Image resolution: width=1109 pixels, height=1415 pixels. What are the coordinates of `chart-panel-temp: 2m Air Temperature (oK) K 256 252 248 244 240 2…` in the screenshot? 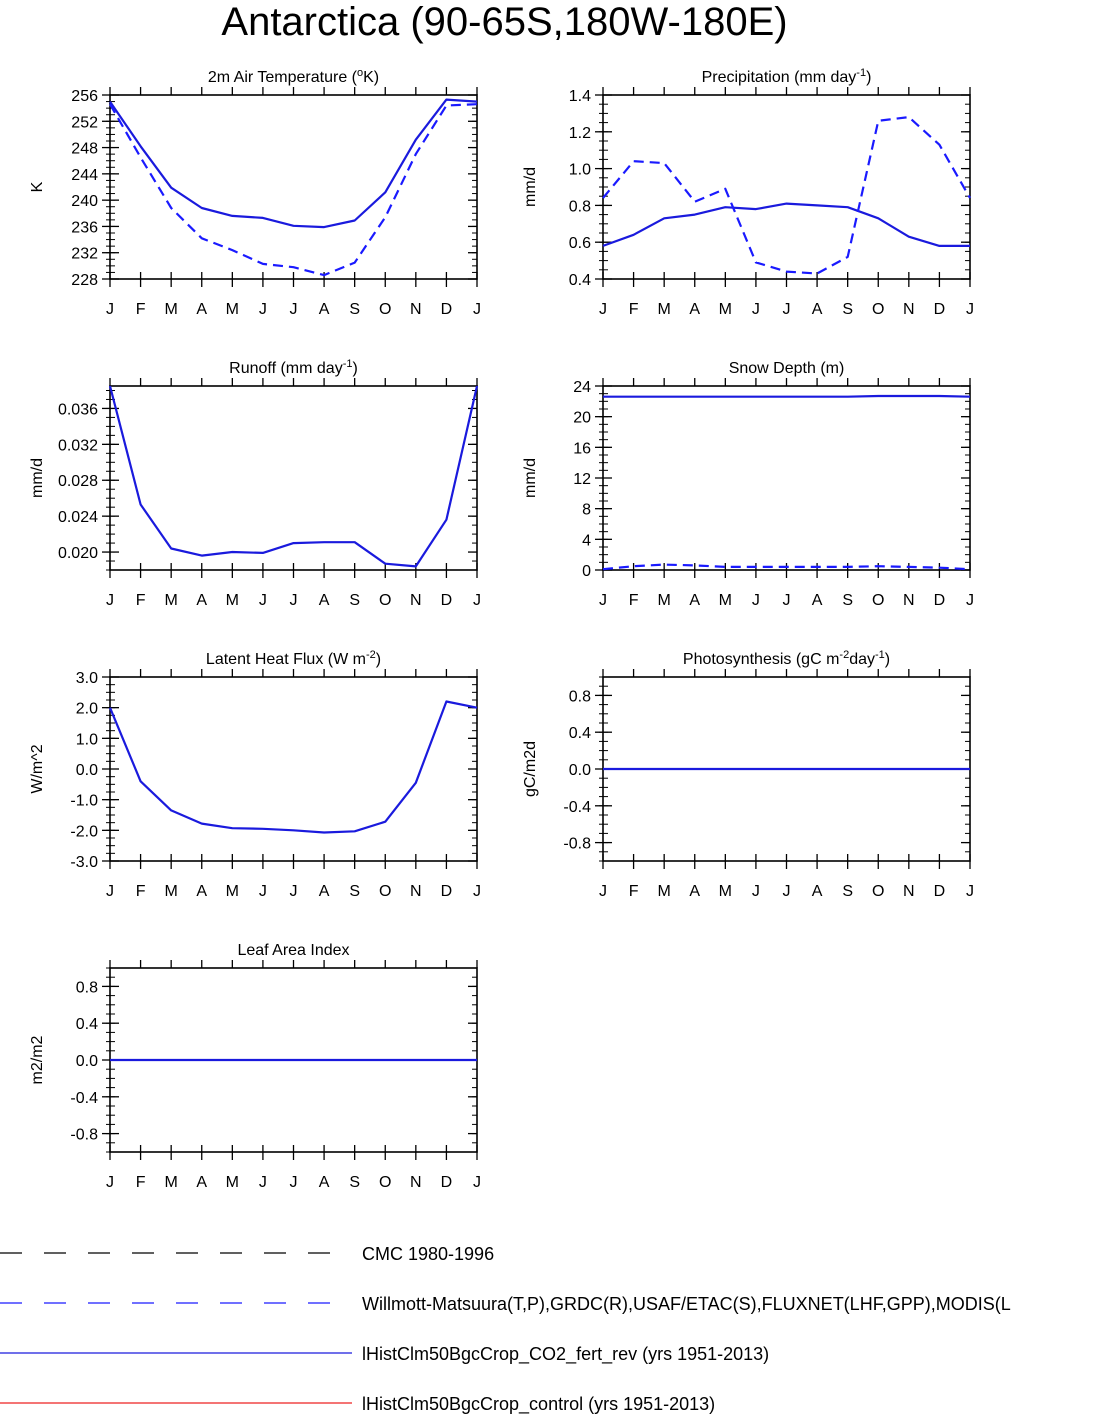 It's located at (255, 192).